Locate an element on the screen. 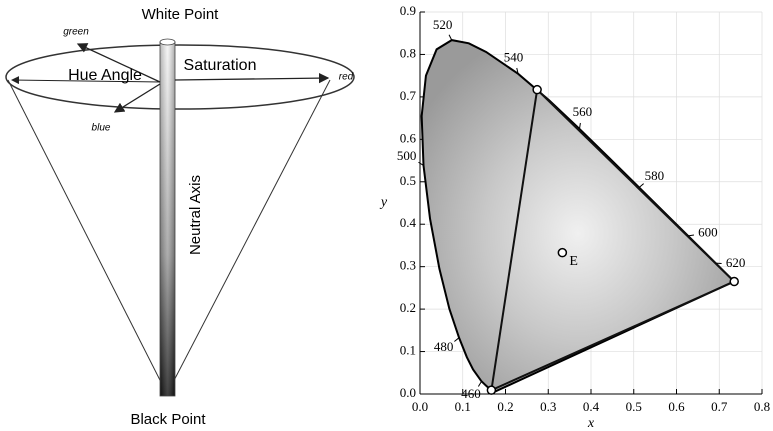  wavelength-label: 480 is located at coordinates (444, 346).